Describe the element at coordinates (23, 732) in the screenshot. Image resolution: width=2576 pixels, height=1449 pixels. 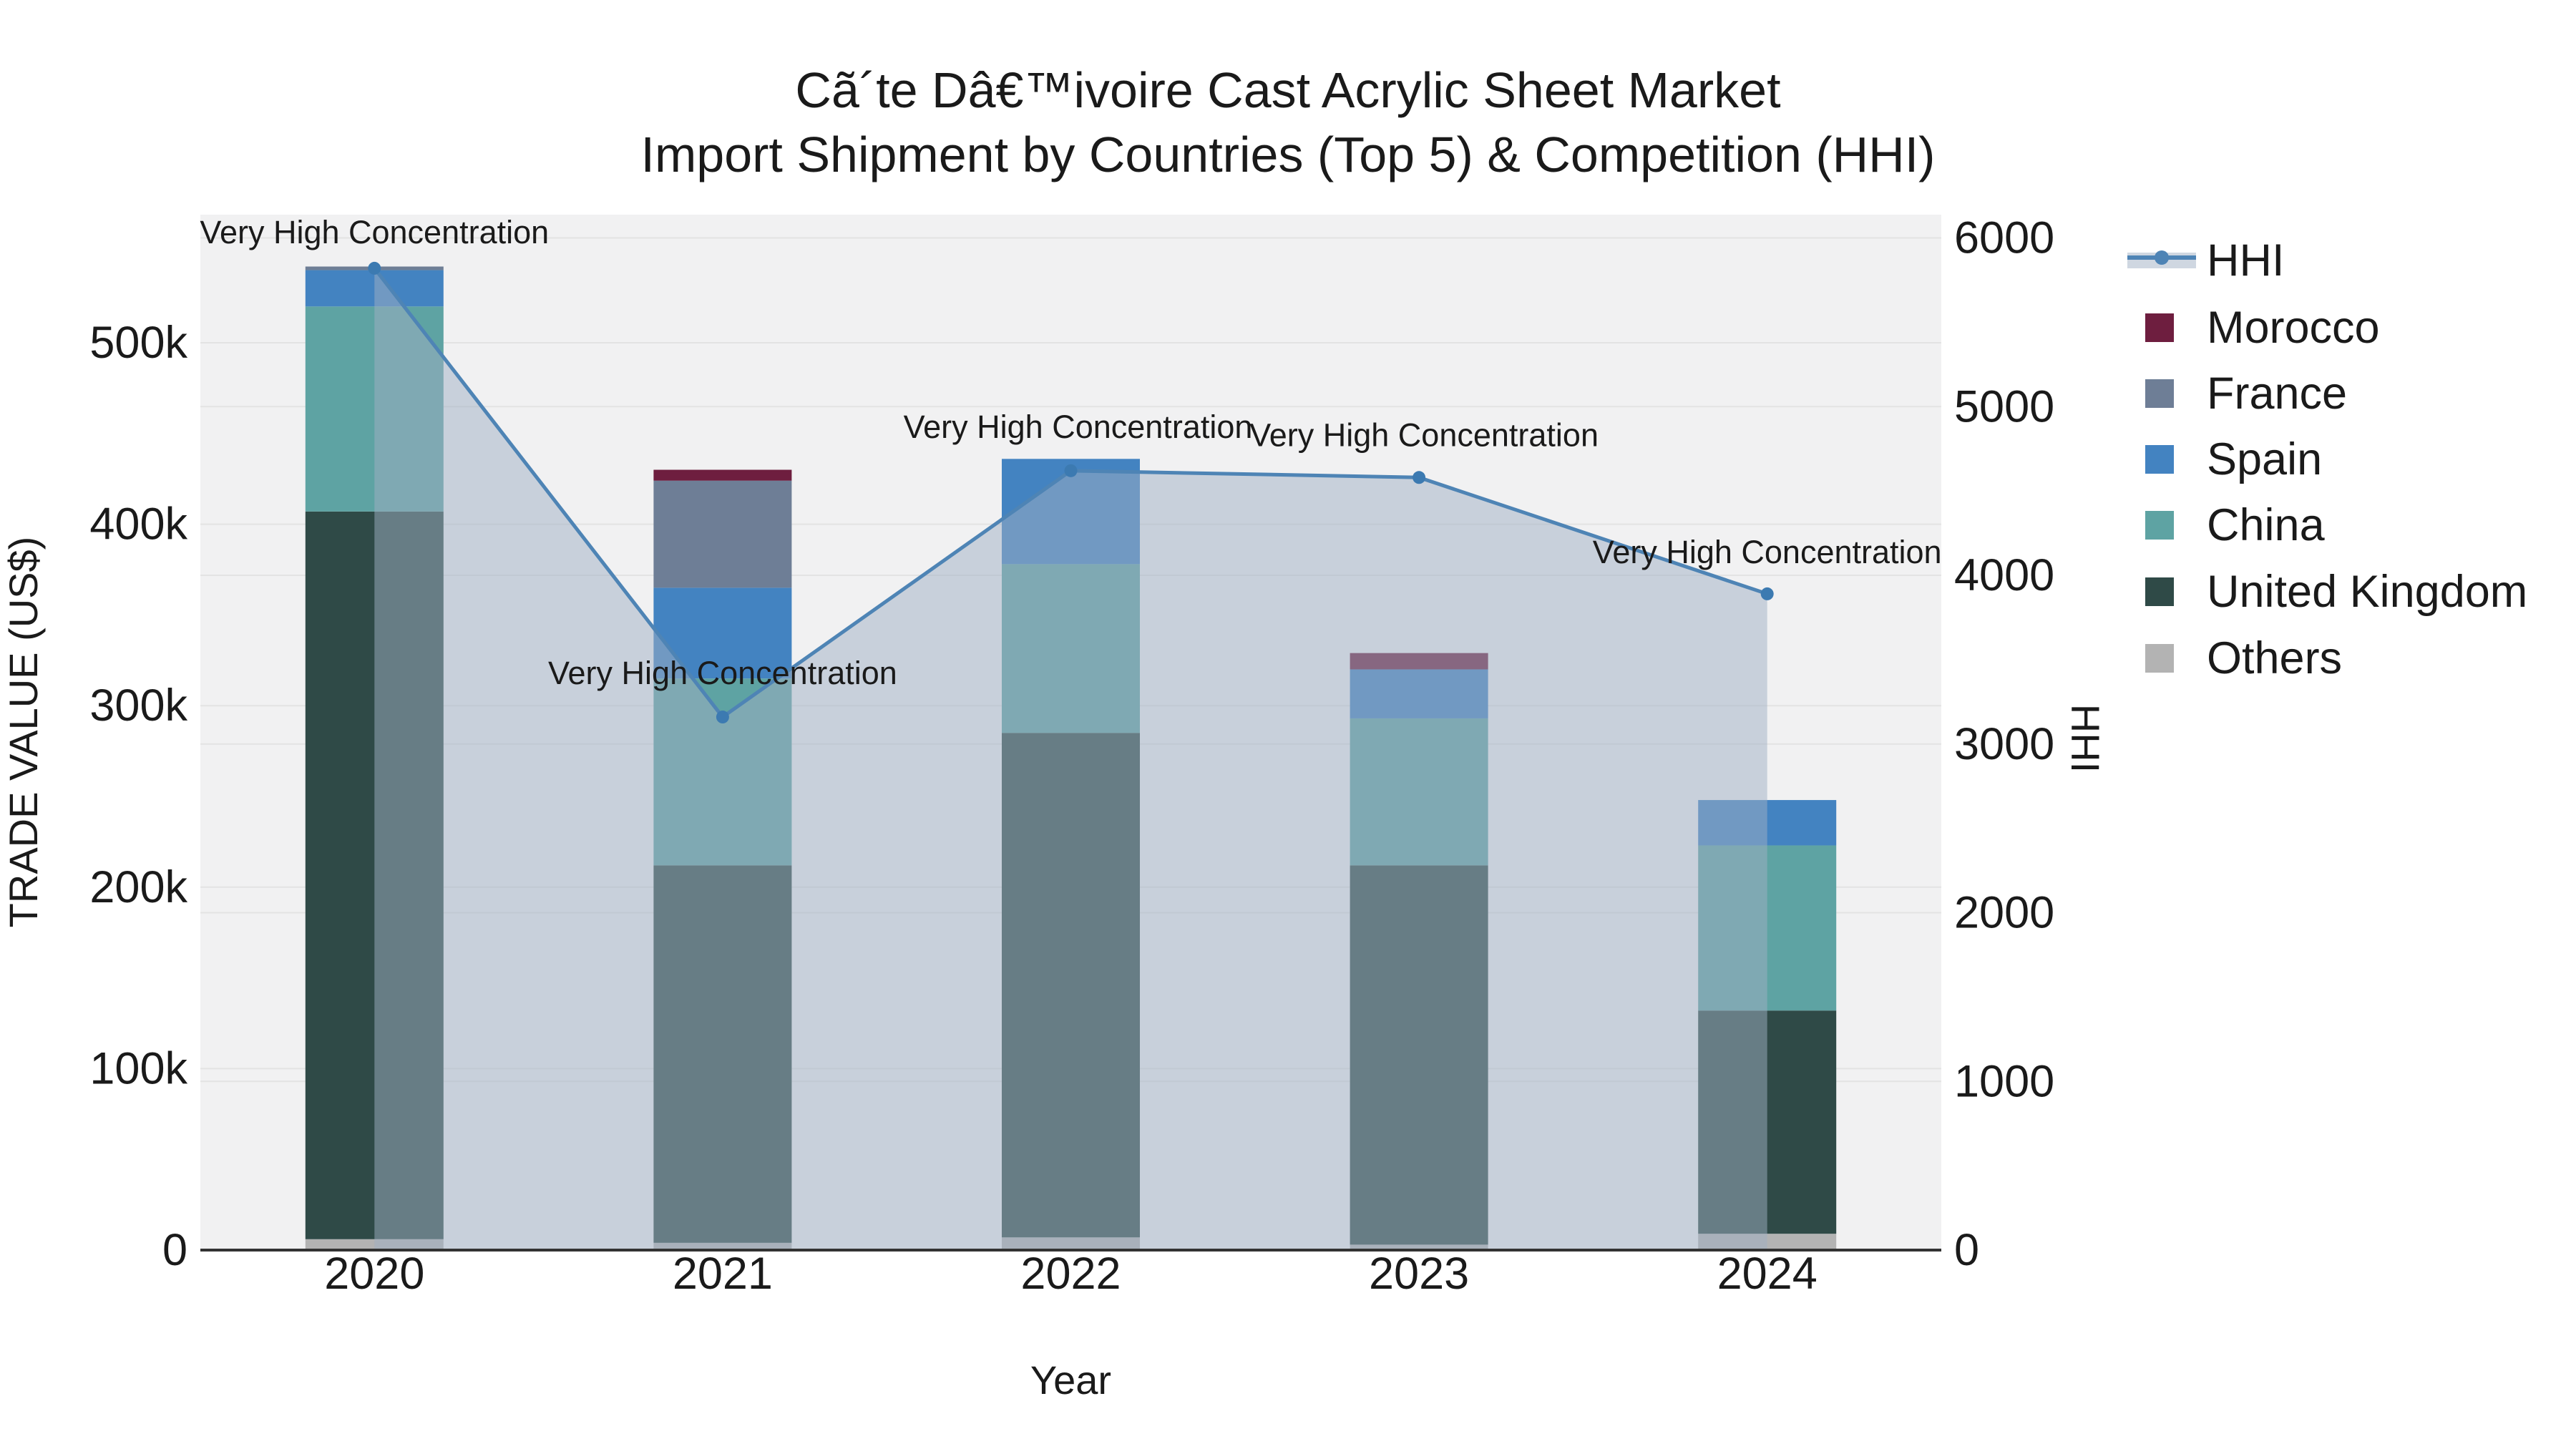
I see `y-left-axis-title: TRADE VALUE (US$)` at that location.